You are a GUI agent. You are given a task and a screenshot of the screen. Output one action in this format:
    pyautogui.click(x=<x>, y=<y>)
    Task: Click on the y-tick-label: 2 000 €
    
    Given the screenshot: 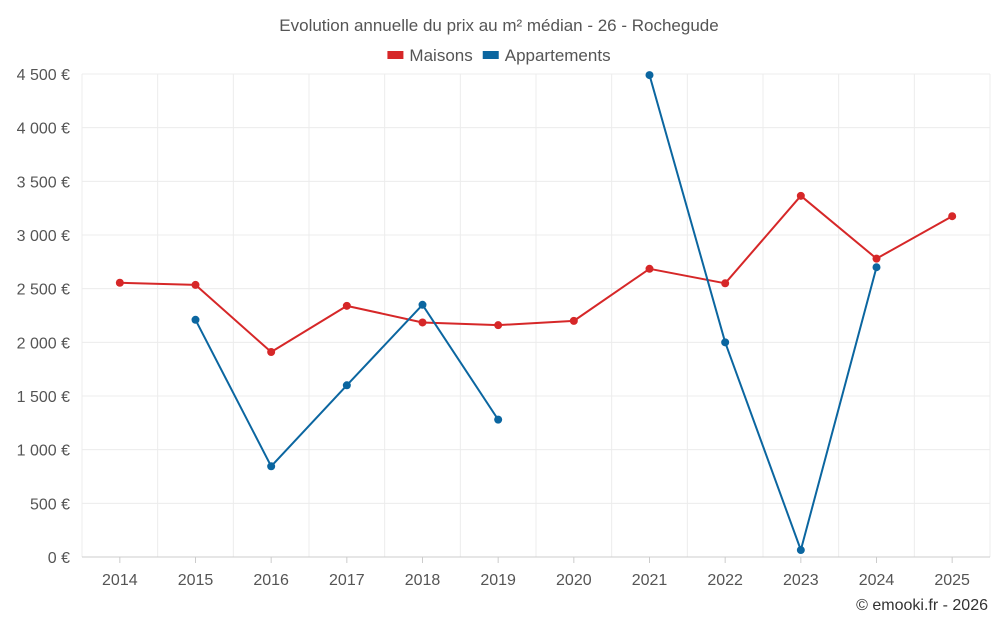 What is the action you would take?
    pyautogui.click(x=43, y=343)
    